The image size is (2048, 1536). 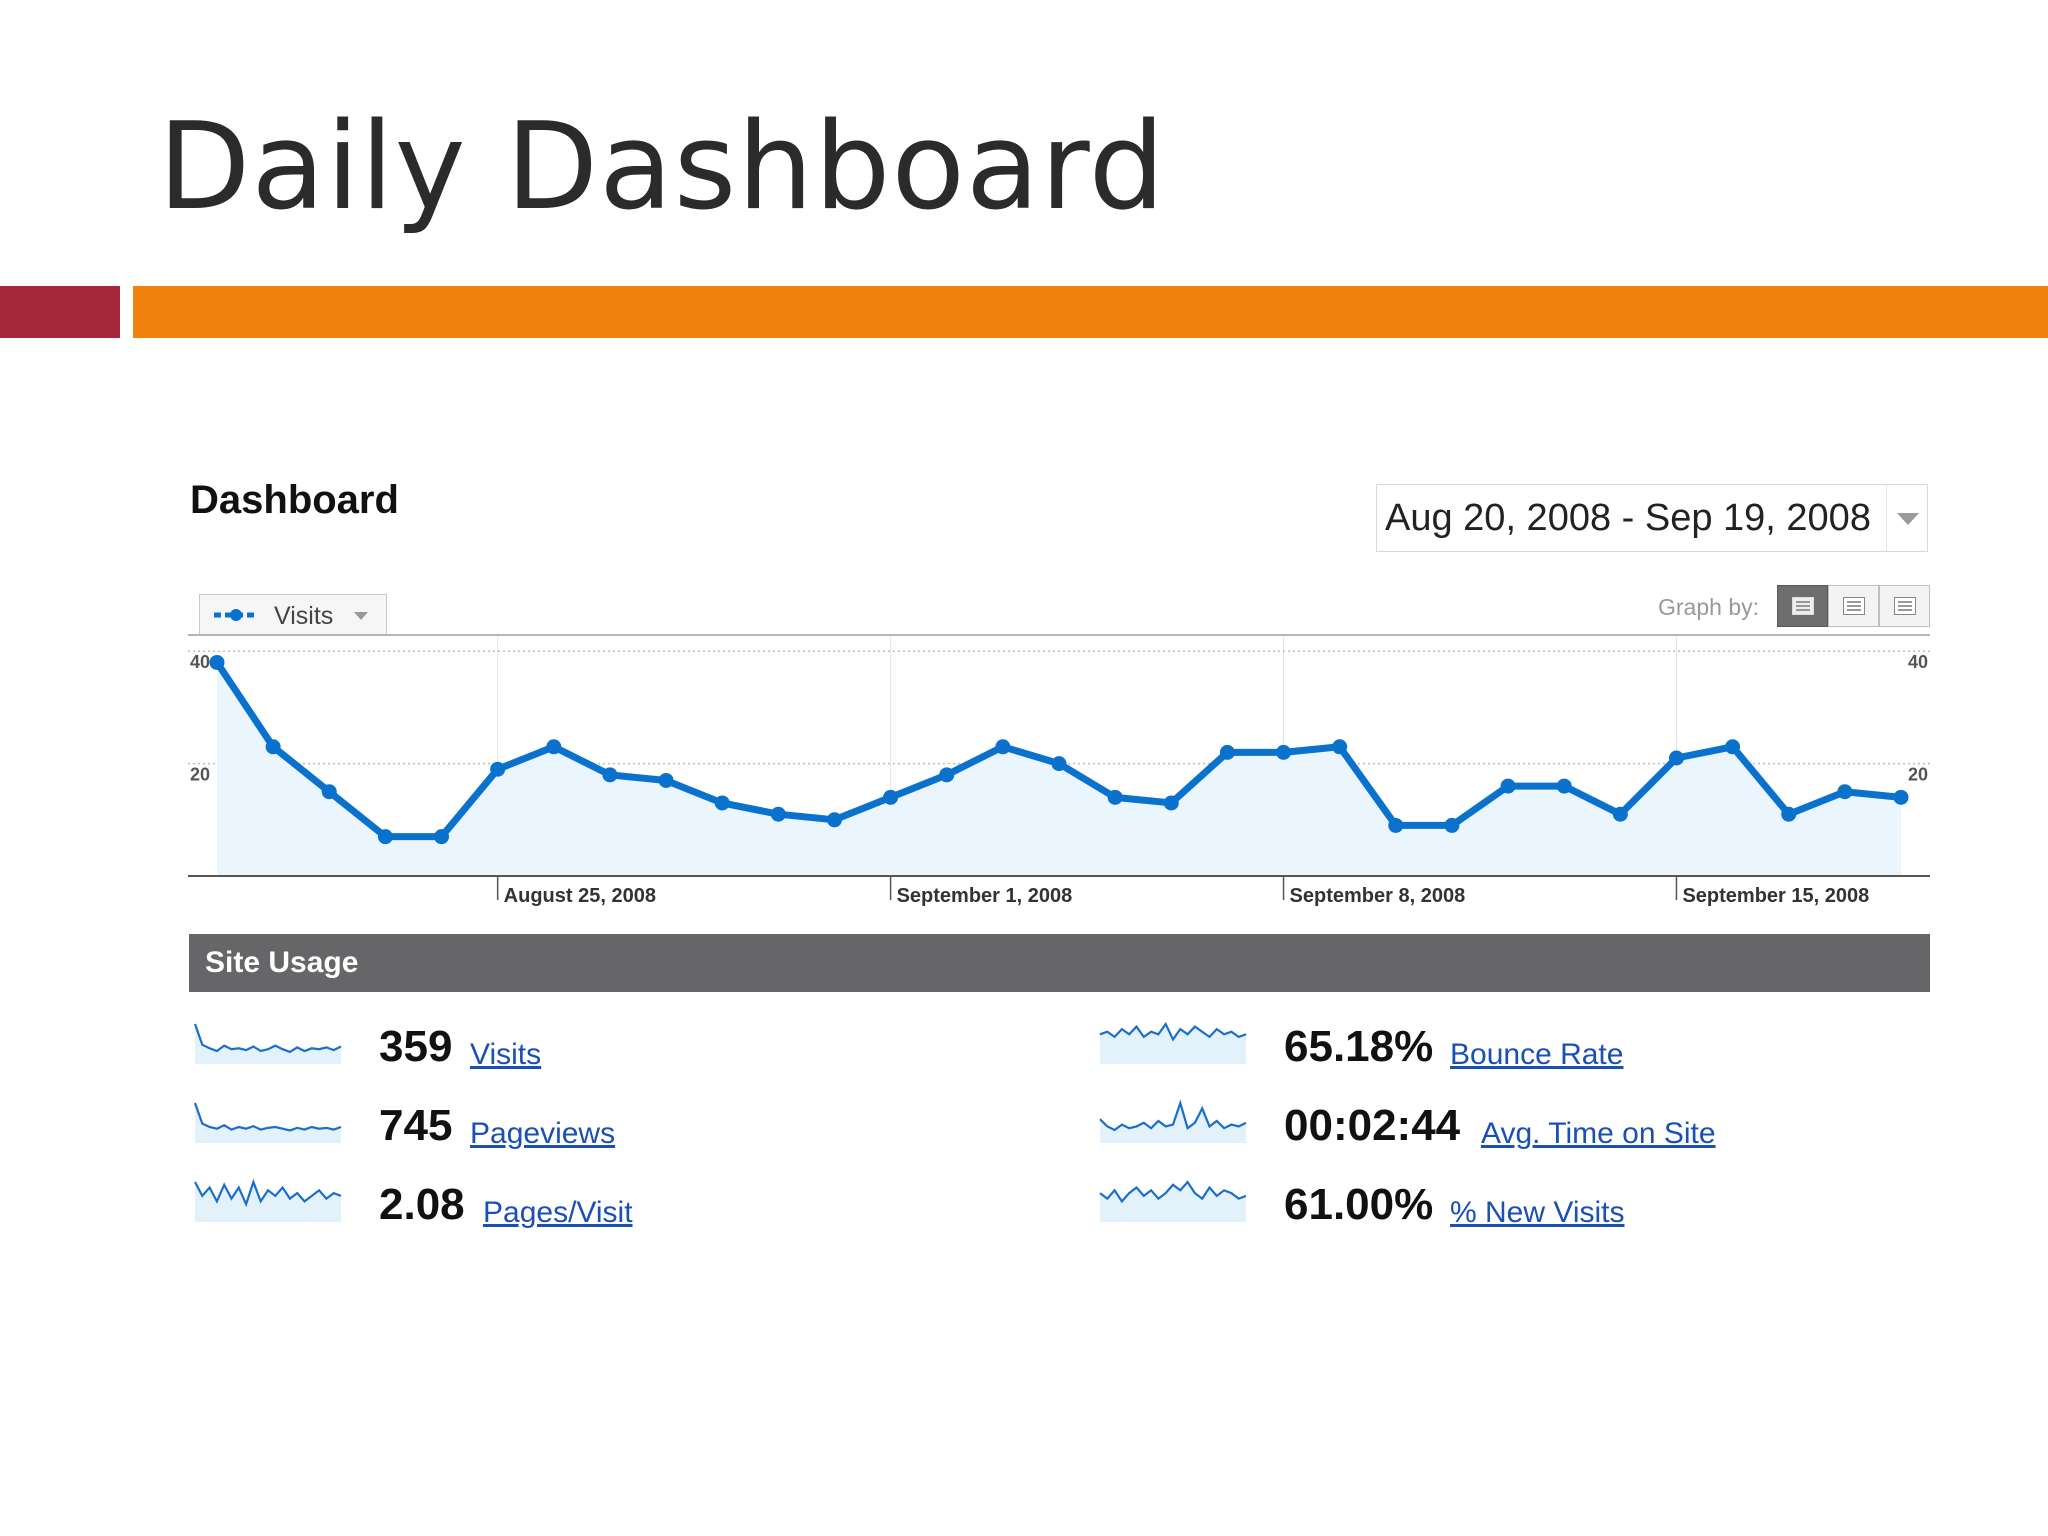 I want to click on graph-by-label: Graph by:, so click(x=1708, y=607).